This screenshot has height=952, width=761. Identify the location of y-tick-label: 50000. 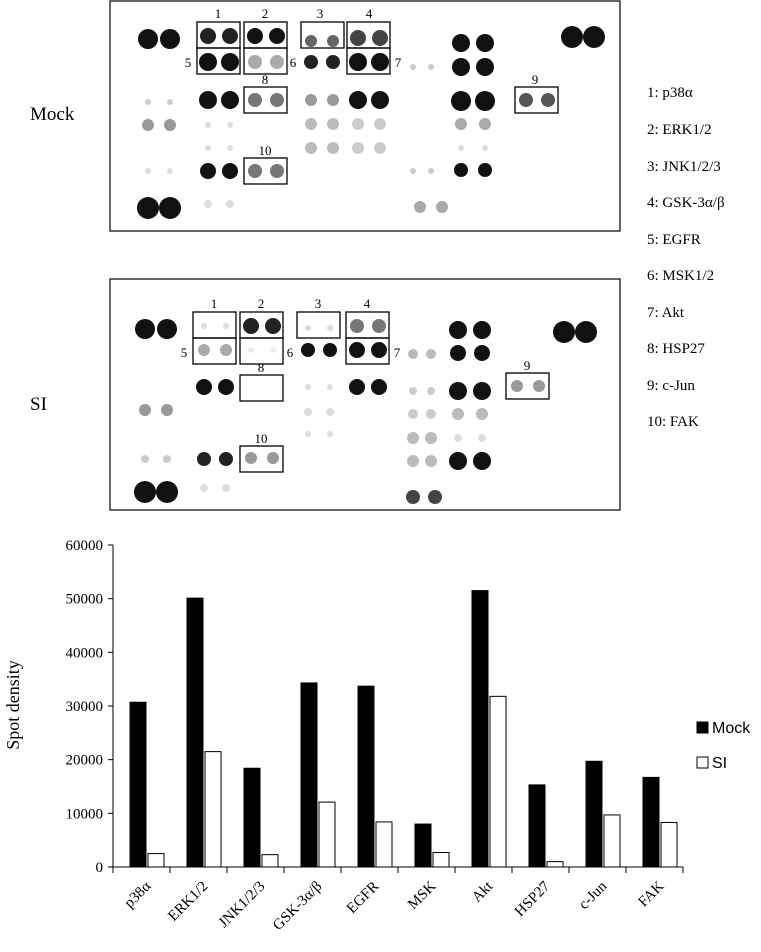
(85, 600).